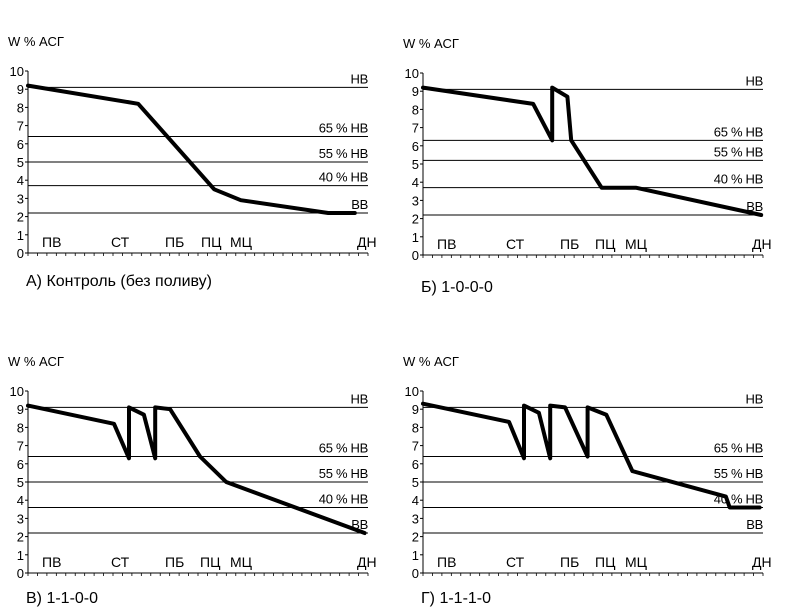  What do you see at coordinates (119, 281) in the screenshot?
I see `chart-title: А) Контроль (без поливу)` at bounding box center [119, 281].